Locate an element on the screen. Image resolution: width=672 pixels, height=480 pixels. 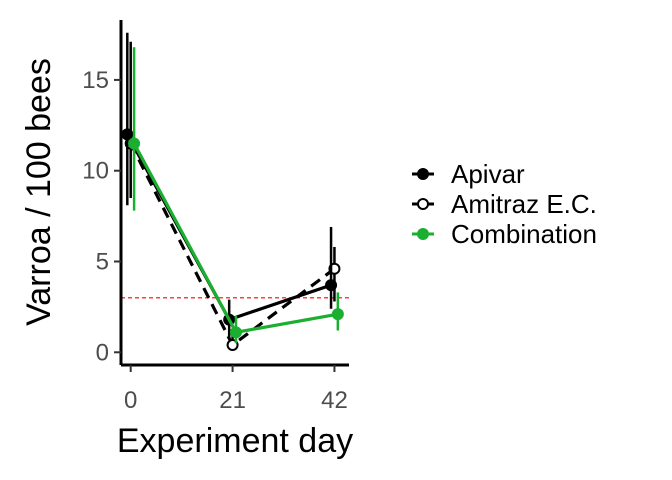
legend-item: Amitraz E.C. is located at coordinates (504, 204).